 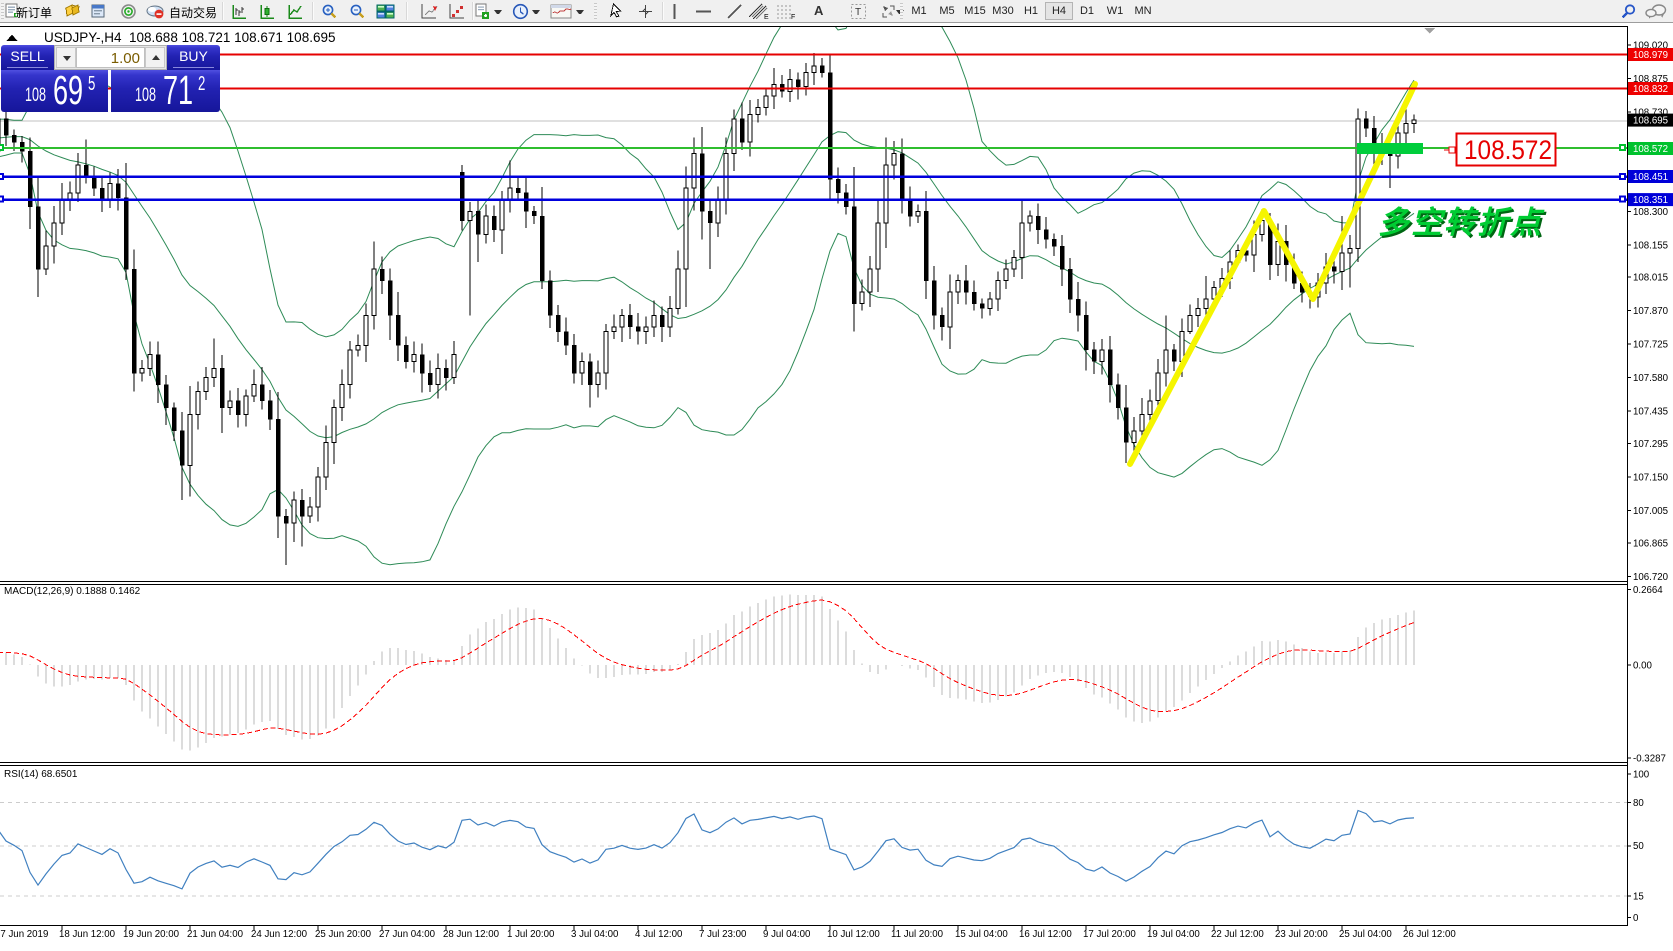 What do you see at coordinates (595, 934) in the screenshot?
I see `svg-text: 3 Jul 04:00` at bounding box center [595, 934].